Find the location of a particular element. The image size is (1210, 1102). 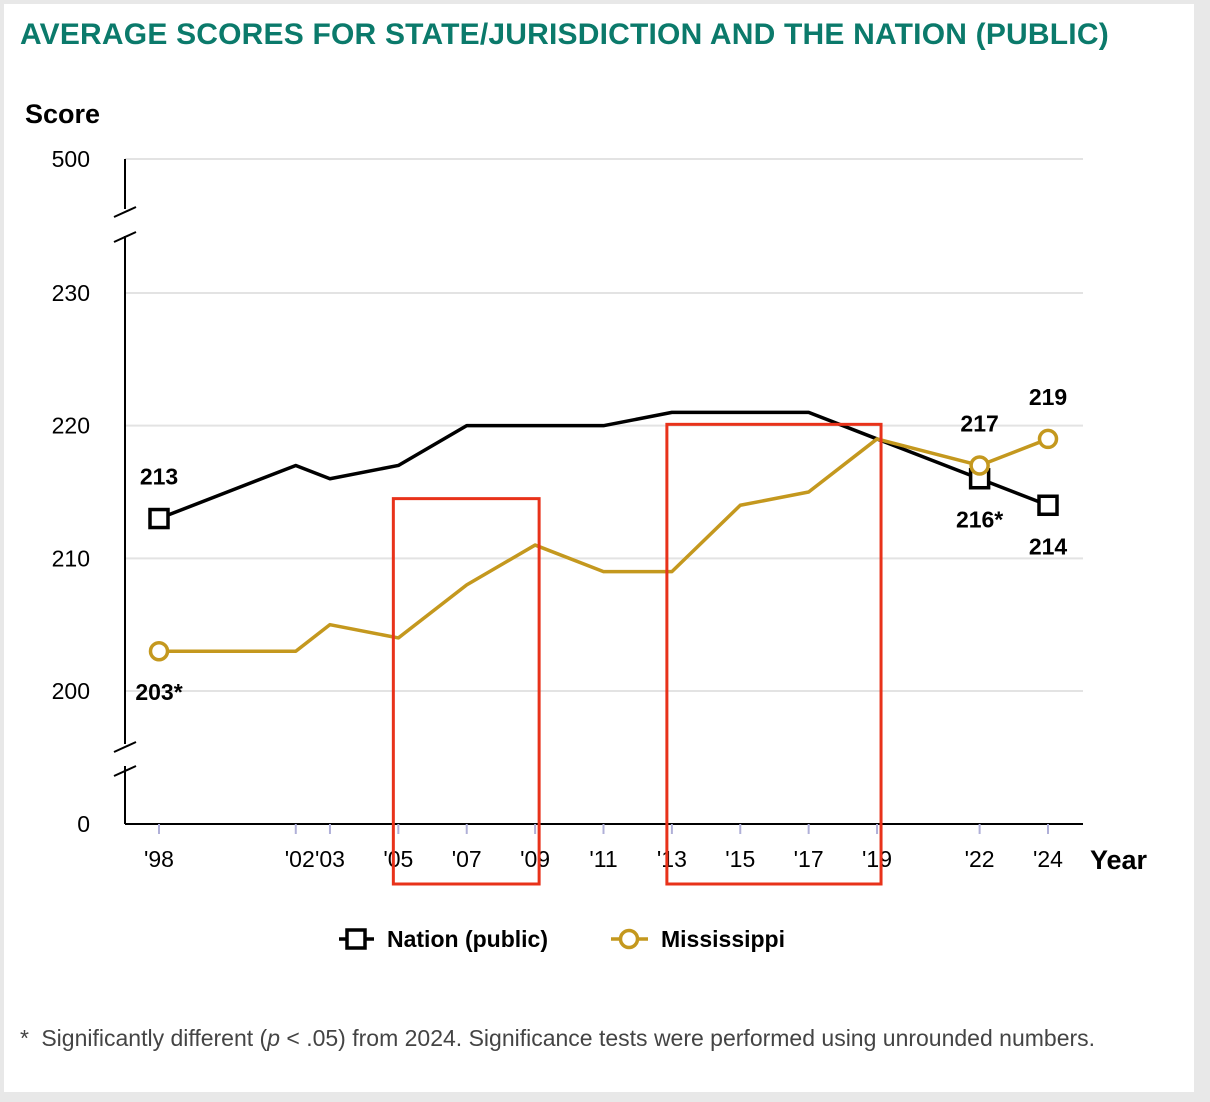

data-label: 203* is located at coordinates (158, 692).